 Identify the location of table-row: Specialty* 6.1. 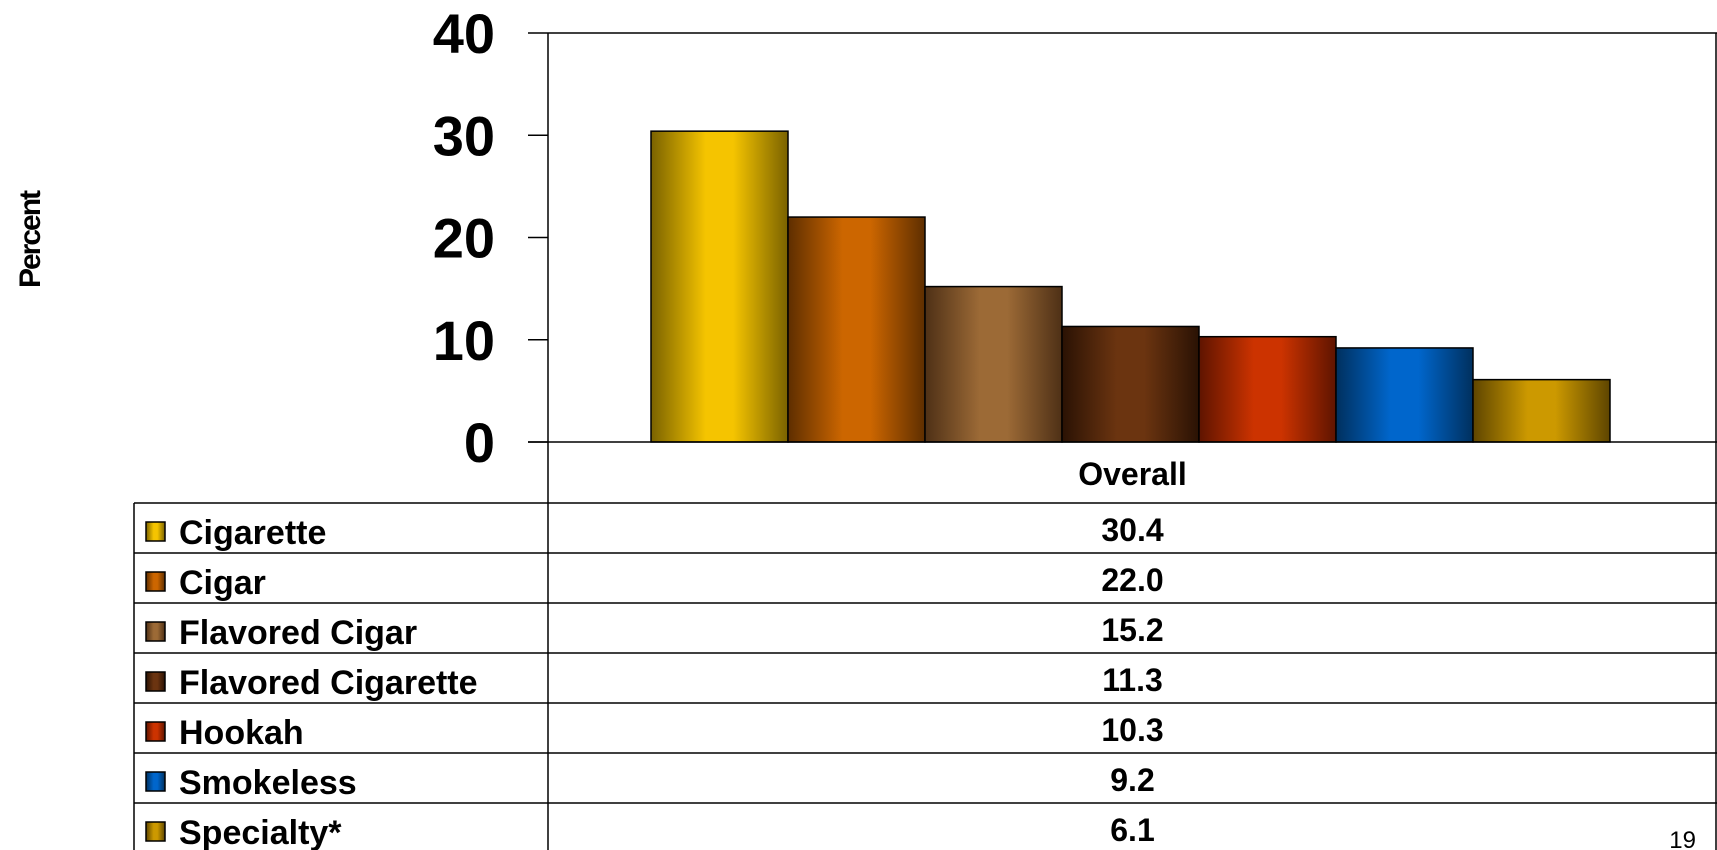
(650, 831).